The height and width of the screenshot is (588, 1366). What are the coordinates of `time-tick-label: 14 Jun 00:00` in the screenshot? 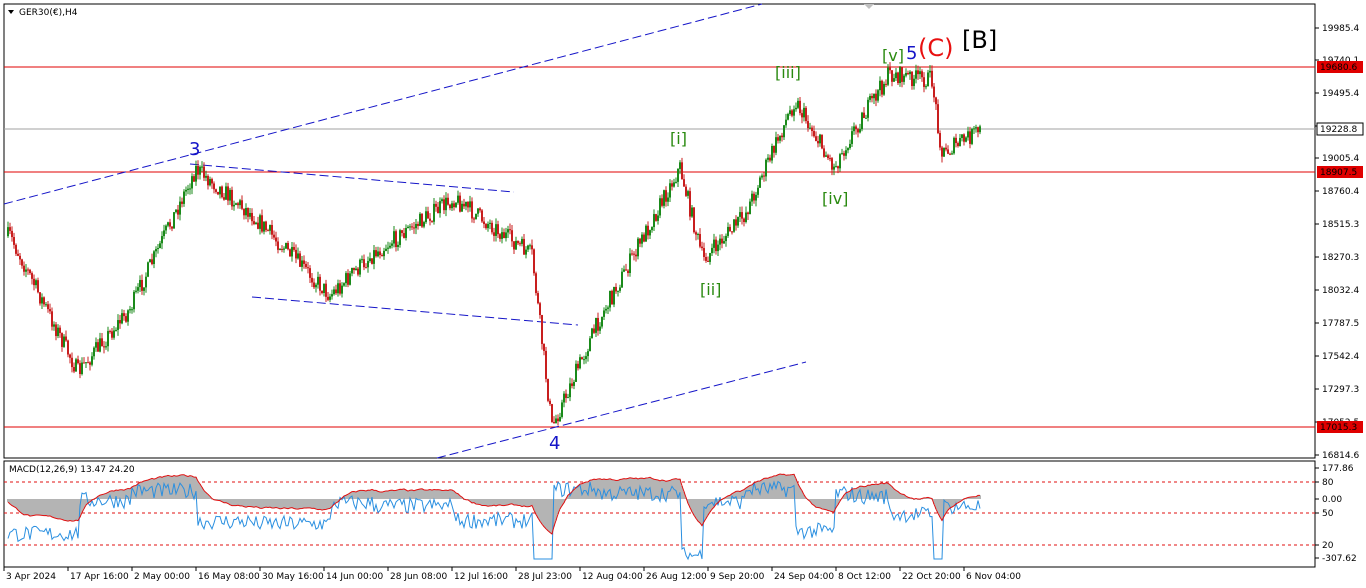 It's located at (354, 577).